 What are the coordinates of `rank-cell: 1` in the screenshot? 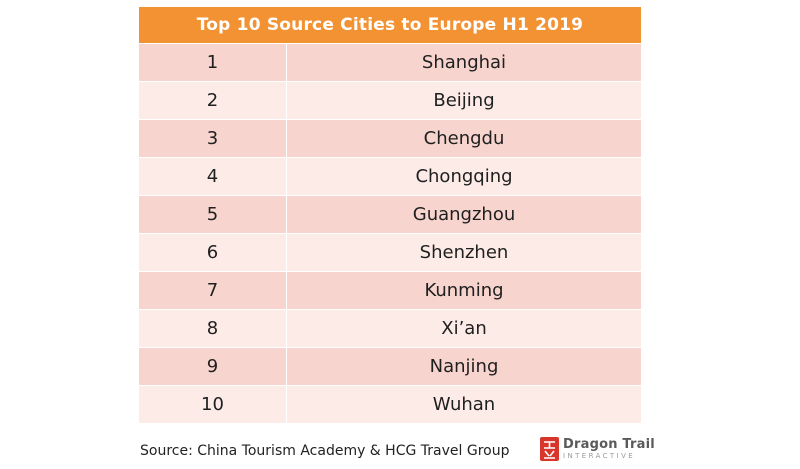 It's located at (213, 62).